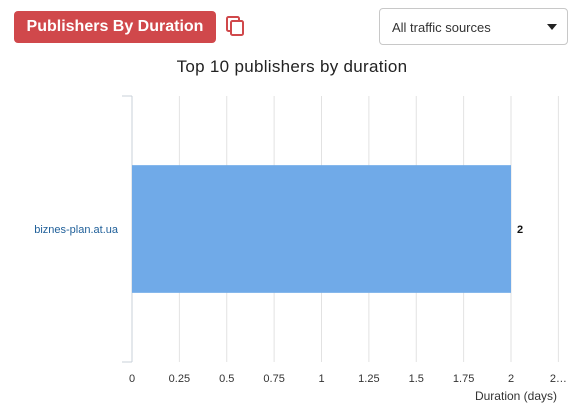 Image resolution: width=584 pixels, height=418 pixels. Describe the element at coordinates (416, 379) in the screenshot. I see `x-tick-label: 1.5` at that location.